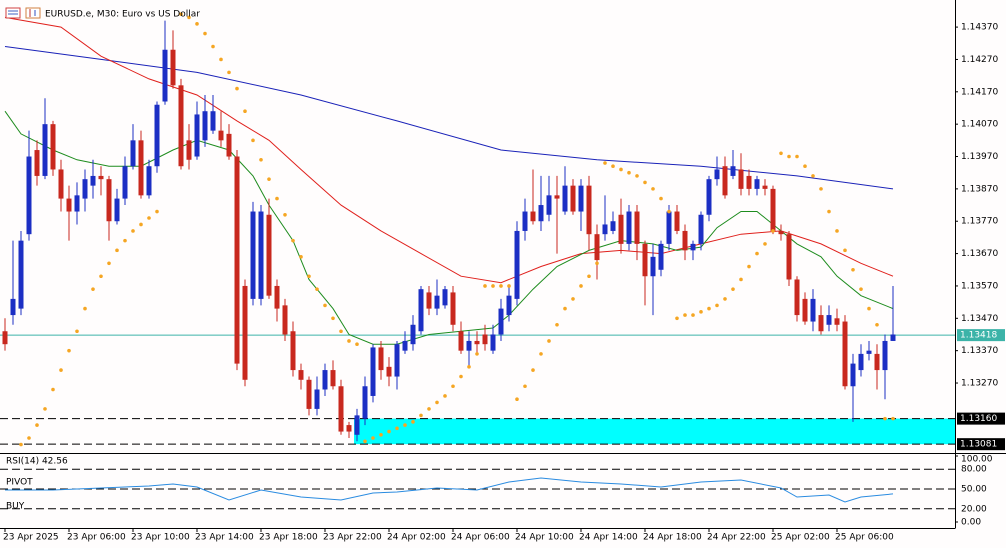 The width and height of the screenshot is (1006, 548). I want to click on x-tick-label: 24 Apr 10:00, so click(544, 538).